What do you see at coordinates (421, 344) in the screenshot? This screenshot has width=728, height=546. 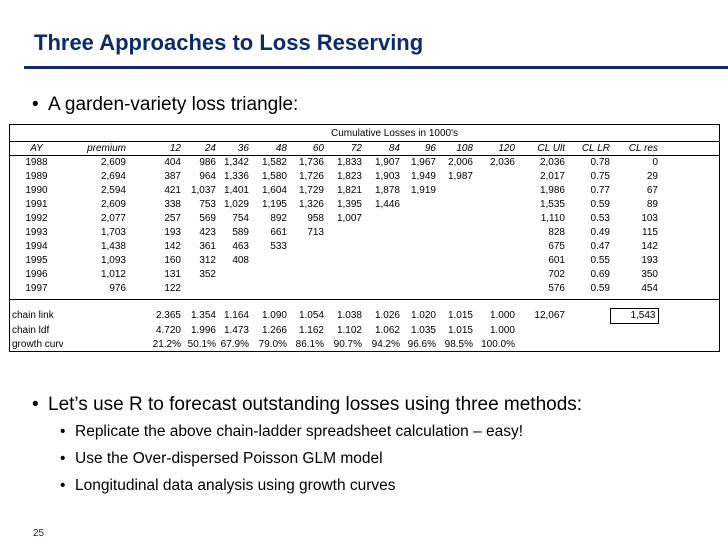 I see `table-cell: 96.6%` at bounding box center [421, 344].